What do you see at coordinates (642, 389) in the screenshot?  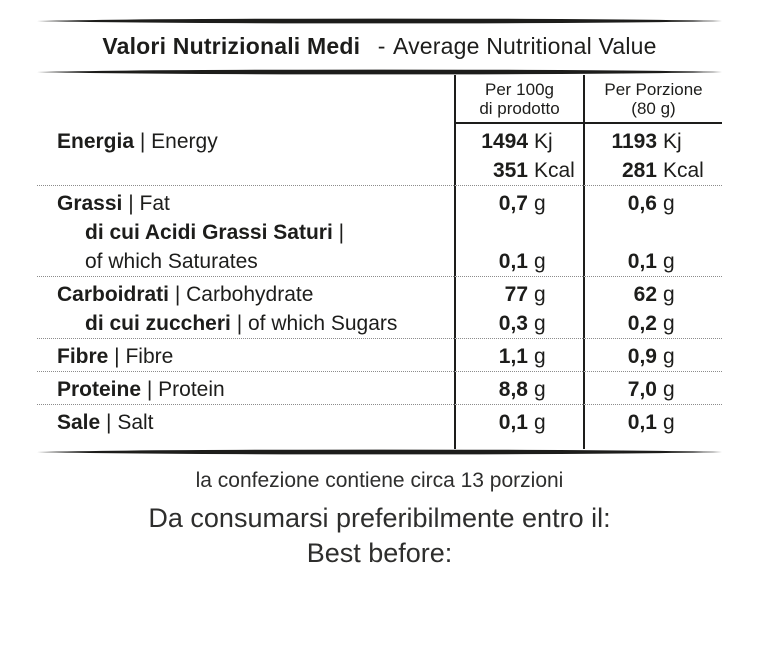 I see `value-number: 7,0` at bounding box center [642, 389].